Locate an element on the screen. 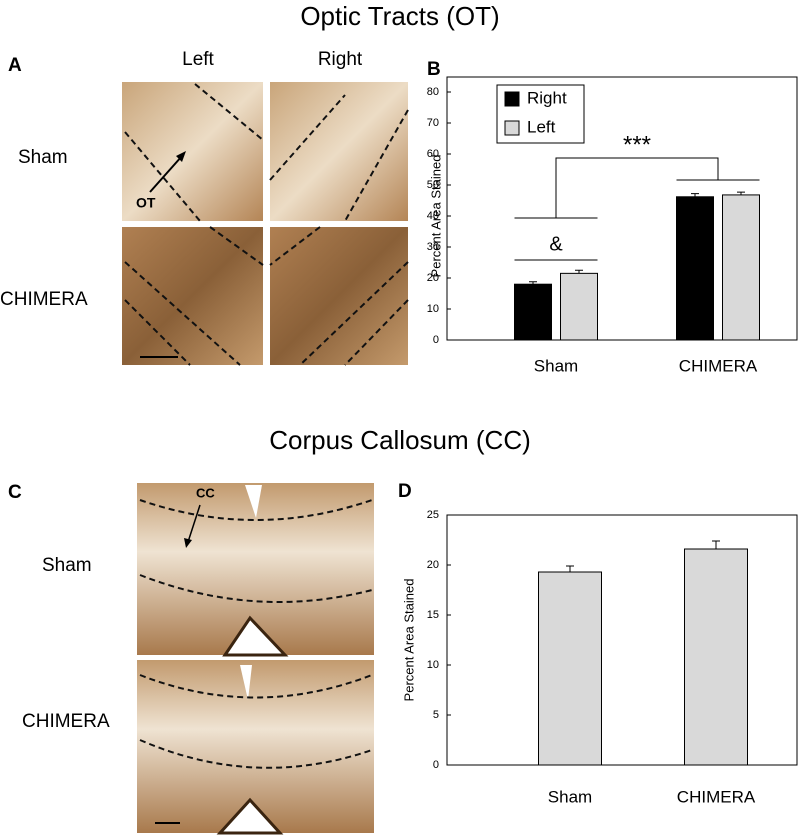 This screenshot has width=800, height=840. panel-label: D is located at coordinates (405, 491).